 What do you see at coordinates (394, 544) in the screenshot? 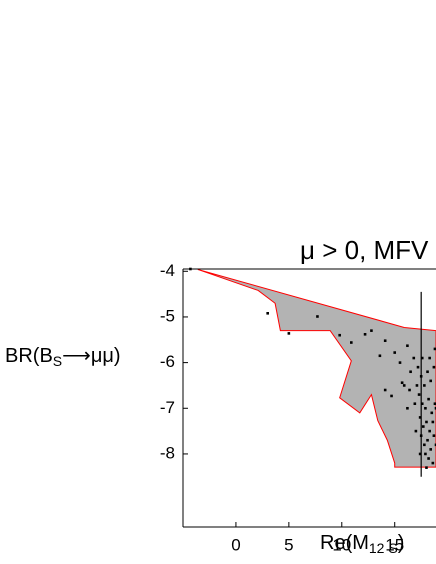
I see `x-tick-label: 15` at bounding box center [394, 544].